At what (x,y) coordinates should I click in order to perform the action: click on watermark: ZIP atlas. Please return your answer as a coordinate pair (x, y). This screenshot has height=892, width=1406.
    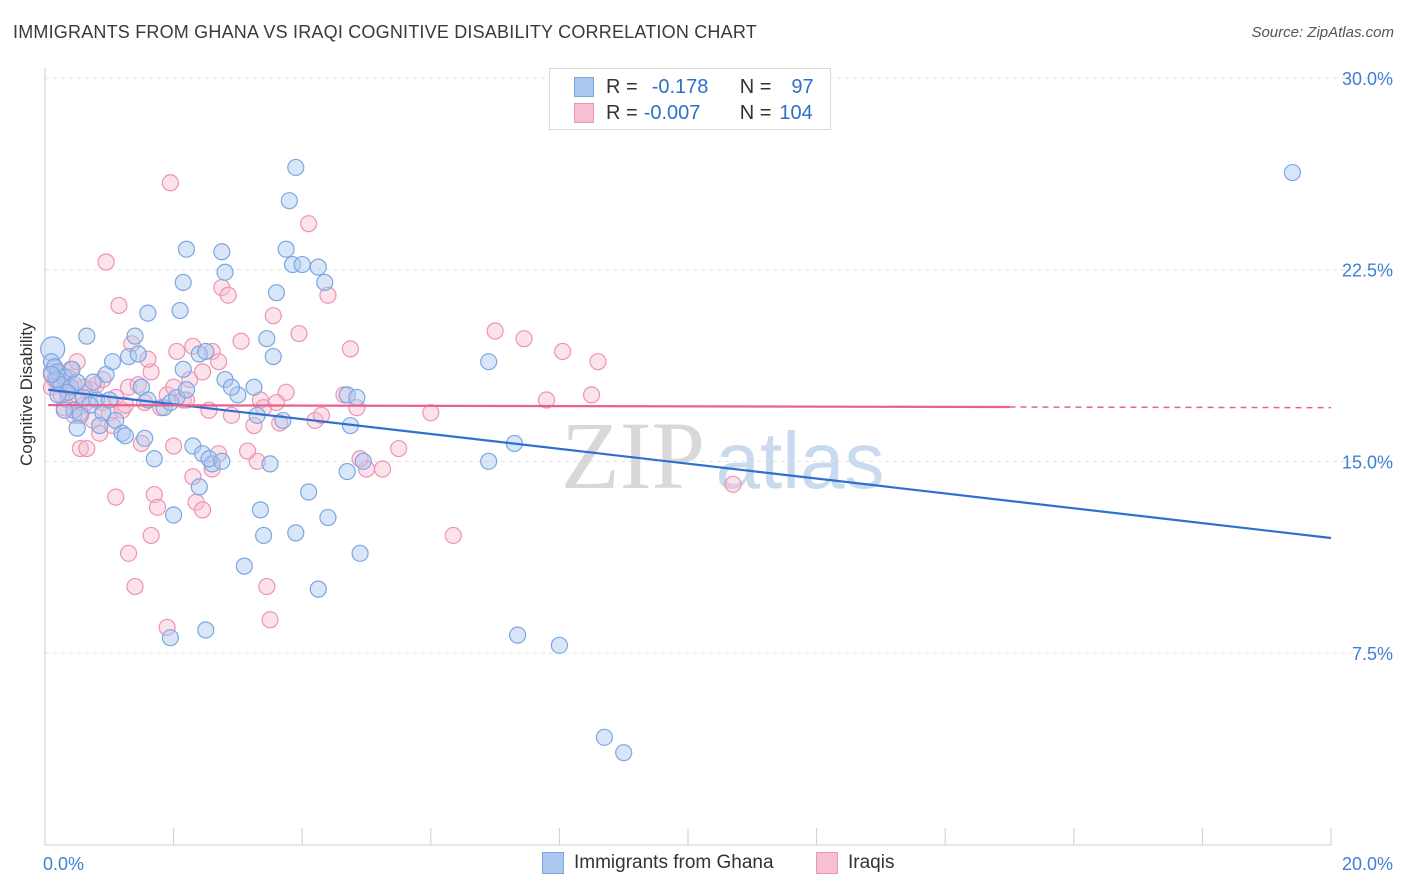
    Looking at the image, I should click on (722, 455).